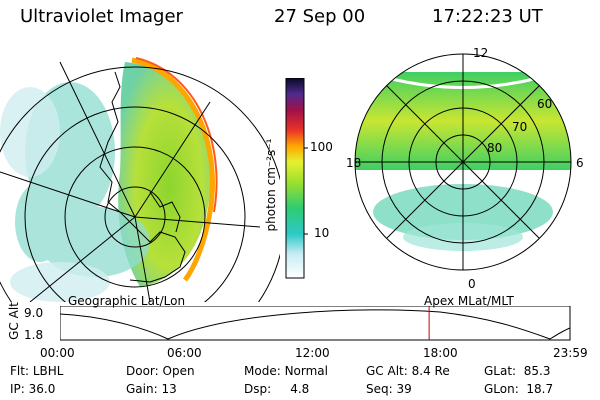 Image resolution: width=600 pixels, height=400 pixels. Describe the element at coordinates (408, 371) in the screenshot. I see `stat-gc-alt: GC Alt: 8.4 Re` at that location.